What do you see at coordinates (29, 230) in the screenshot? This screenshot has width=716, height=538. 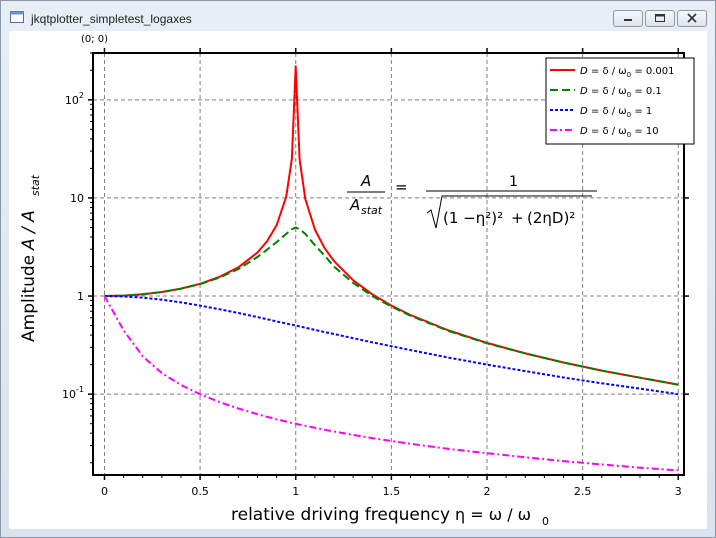 I see `y-axis-label-math: A / A` at bounding box center [29, 230].